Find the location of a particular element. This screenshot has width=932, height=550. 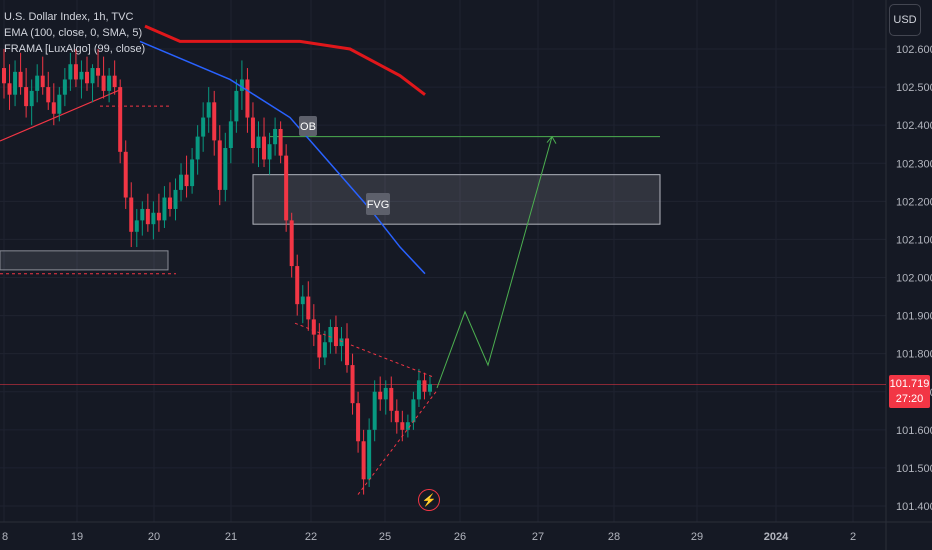

y-tick-label-12: 101.400 is located at coordinates (914, 507).